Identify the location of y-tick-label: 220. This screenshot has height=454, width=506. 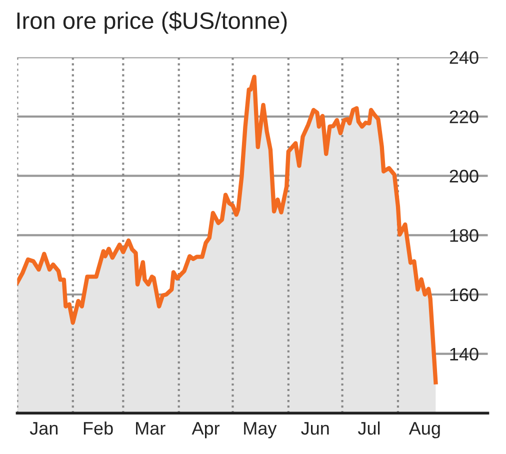
(464, 117).